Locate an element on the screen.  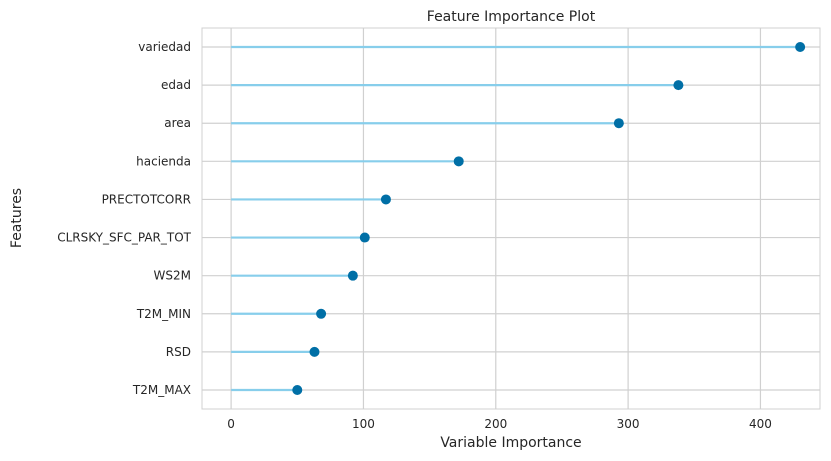
x-tick-label: 200 is located at coordinates (495, 424).